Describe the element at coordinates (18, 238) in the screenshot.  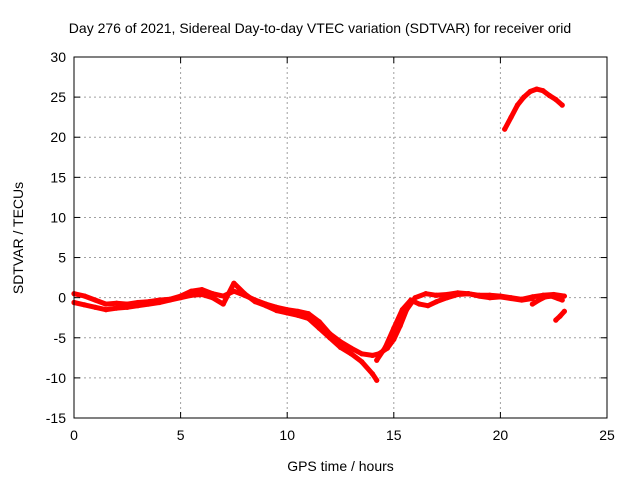
I see `y-axis-label: SDTVAR / TECUs` at that location.